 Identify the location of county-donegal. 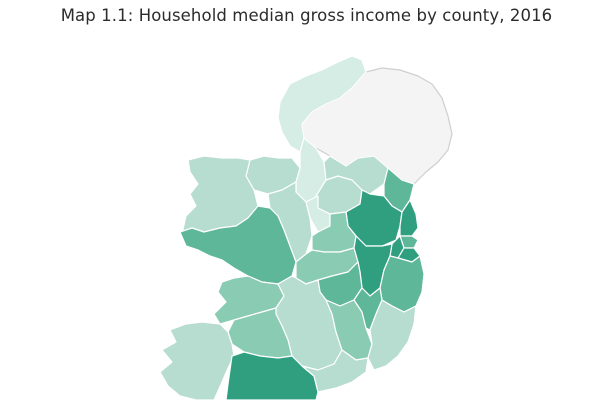
(322, 104).